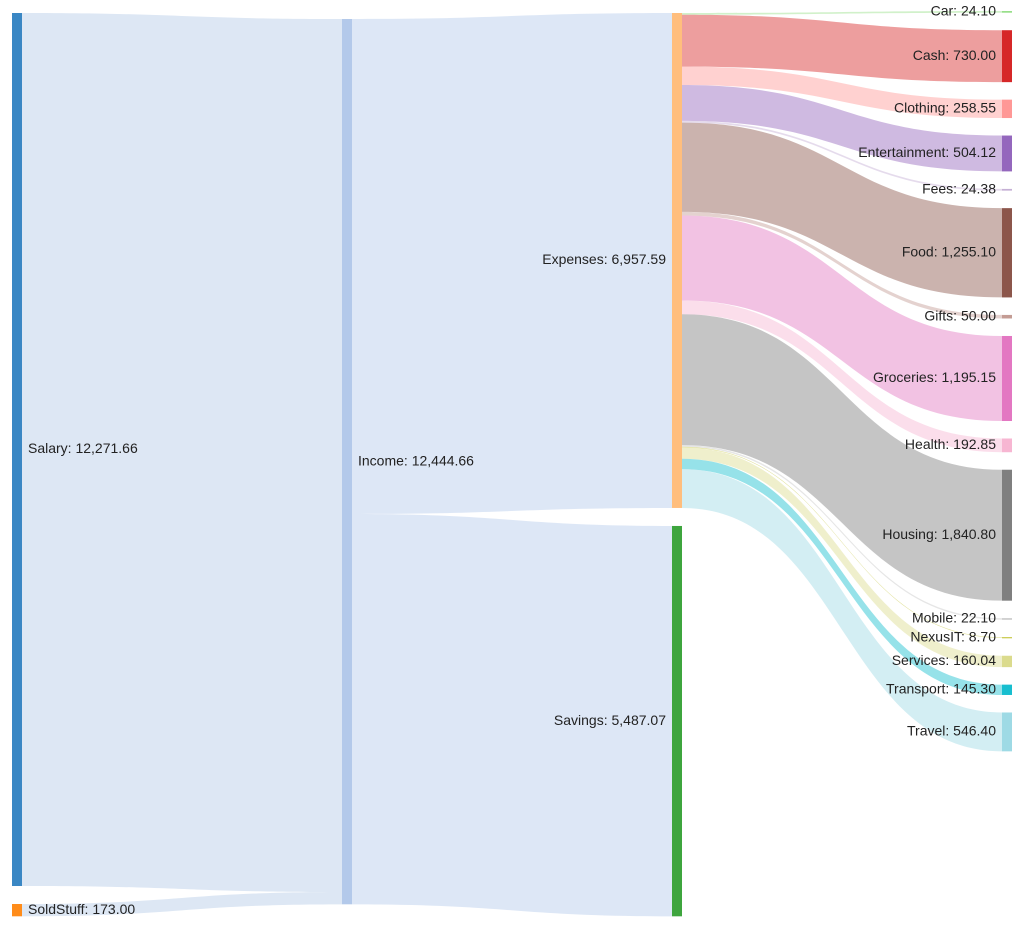  Describe the element at coordinates (941, 689) in the screenshot. I see `node-label-transport: Transport: 145.30` at that location.